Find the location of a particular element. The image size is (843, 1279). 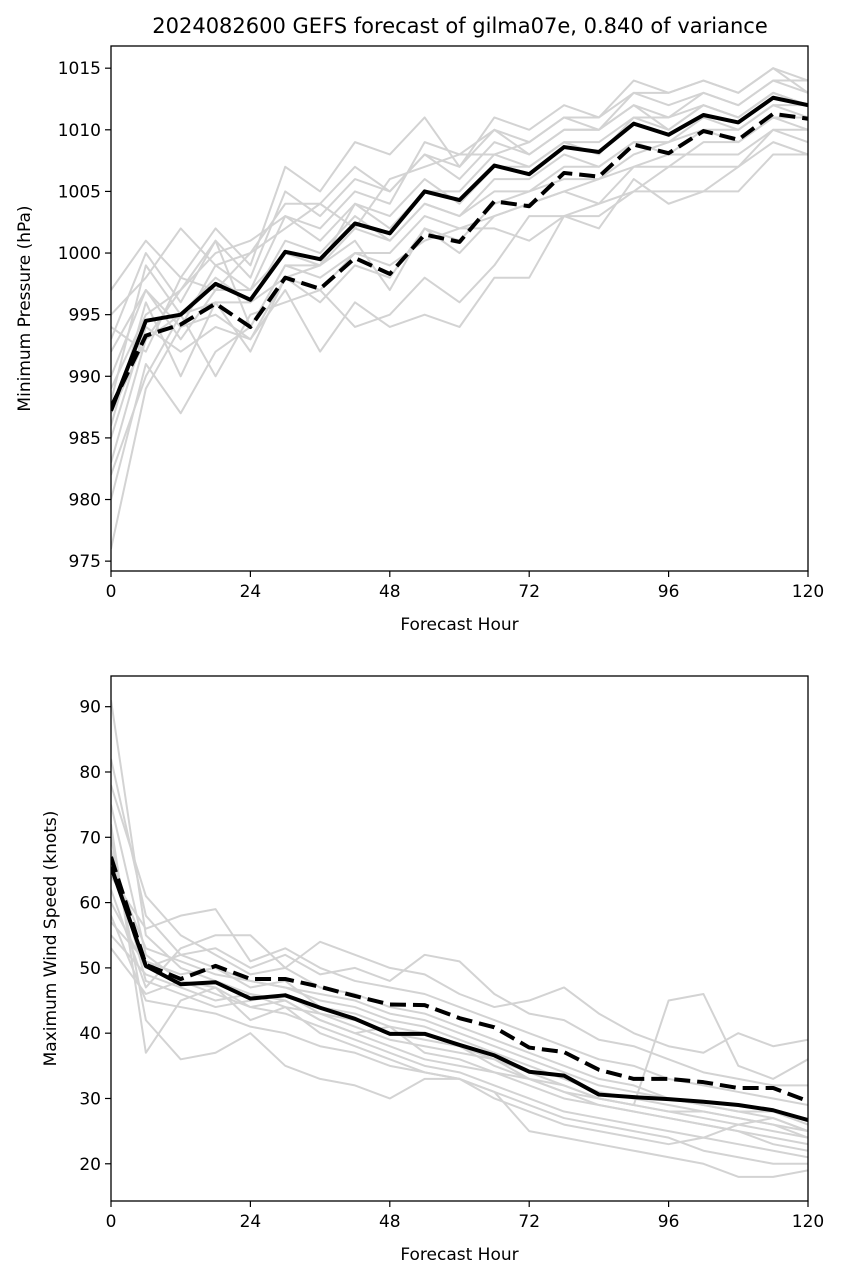

pressure-xtick-label: 120 is located at coordinates (808, 592).